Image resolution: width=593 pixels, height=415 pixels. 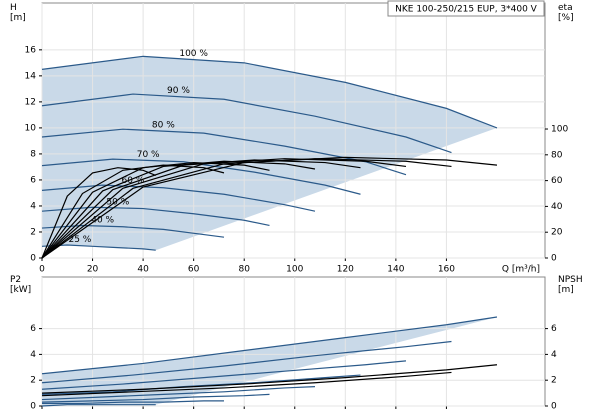 I want to click on curve-label: 25 %, so click(x=79, y=240).